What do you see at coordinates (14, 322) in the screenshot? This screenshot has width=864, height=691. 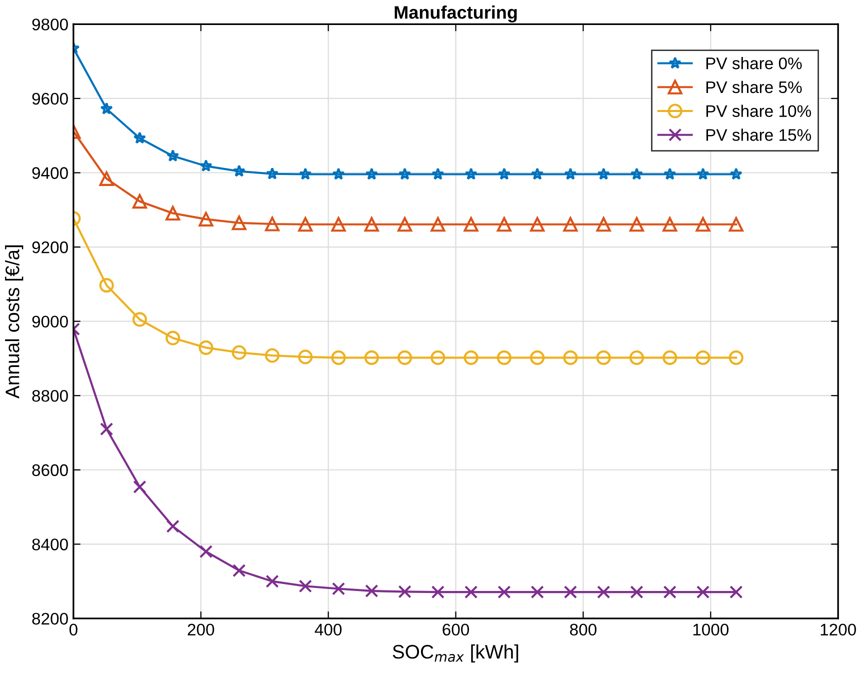 I see `y-axis-title: Annual costs [€/a]` at bounding box center [14, 322].